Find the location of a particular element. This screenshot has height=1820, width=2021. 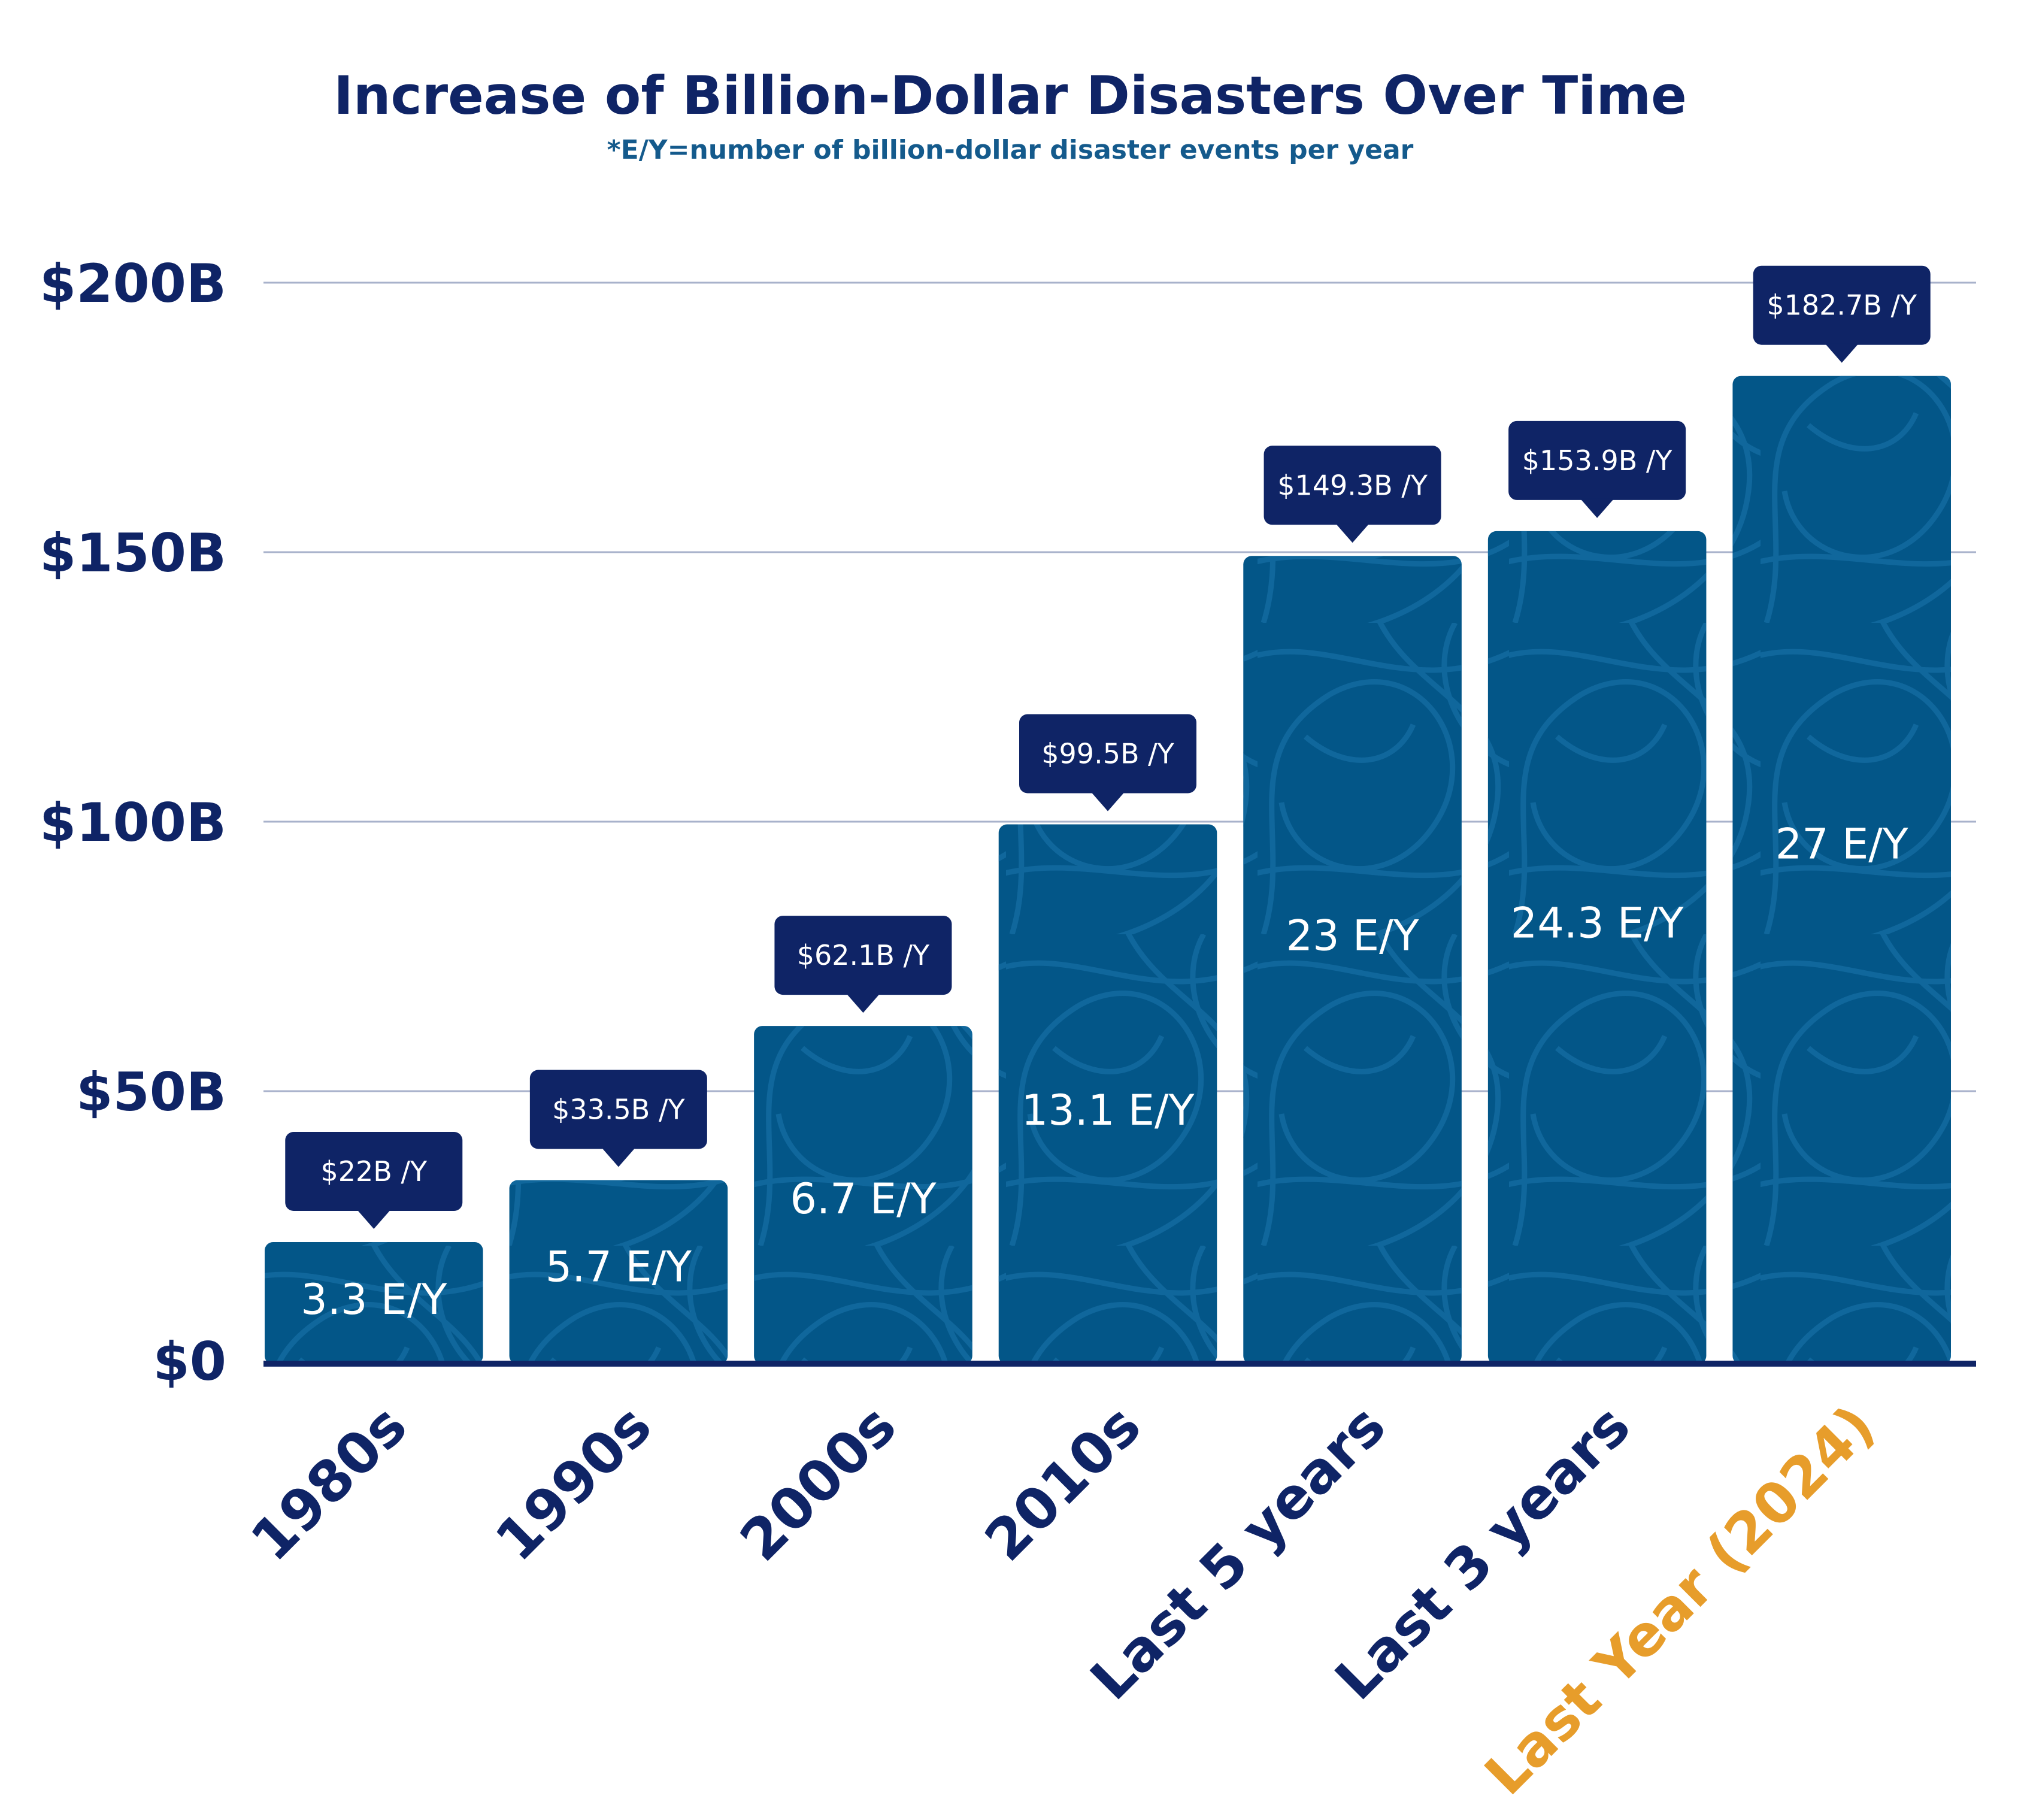

bar-value-label: $33.5B /Y is located at coordinates (618, 1110).